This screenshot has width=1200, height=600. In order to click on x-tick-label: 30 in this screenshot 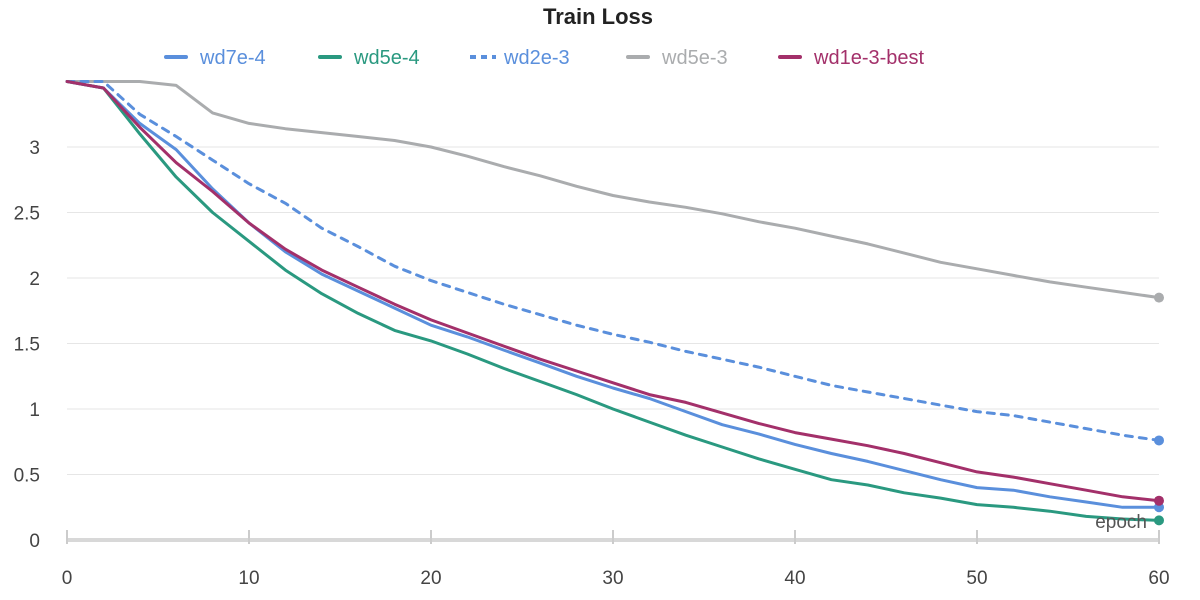, I will do `click(612, 578)`.